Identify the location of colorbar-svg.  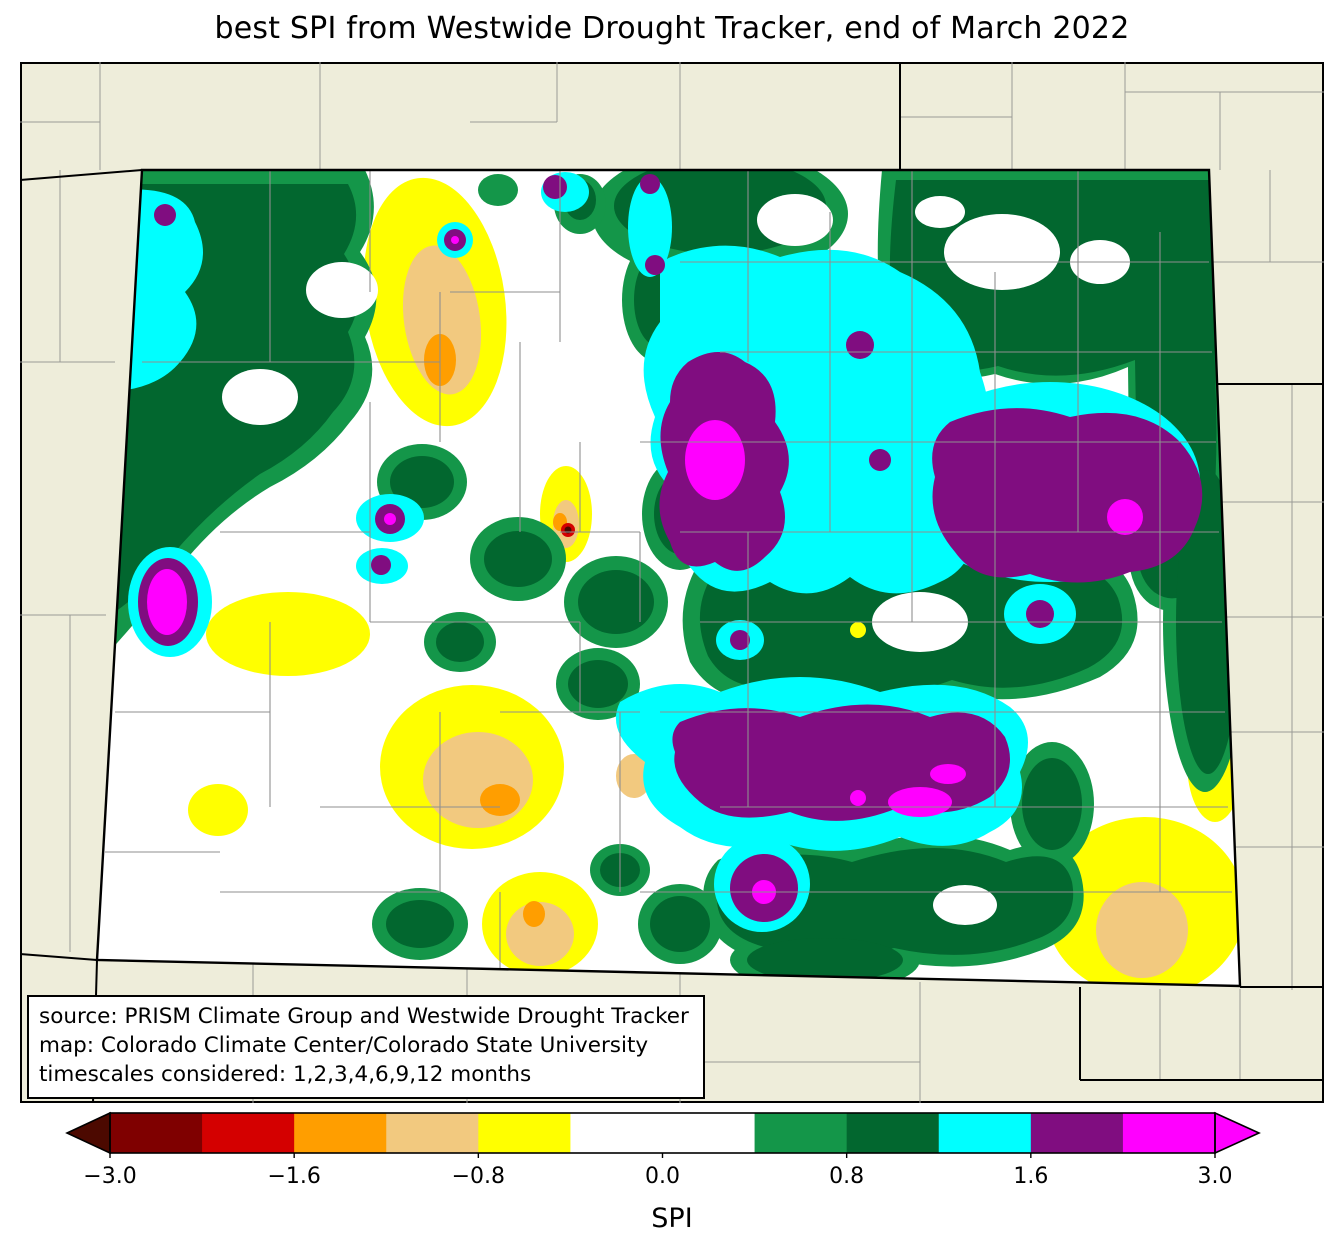
(663, 1134).